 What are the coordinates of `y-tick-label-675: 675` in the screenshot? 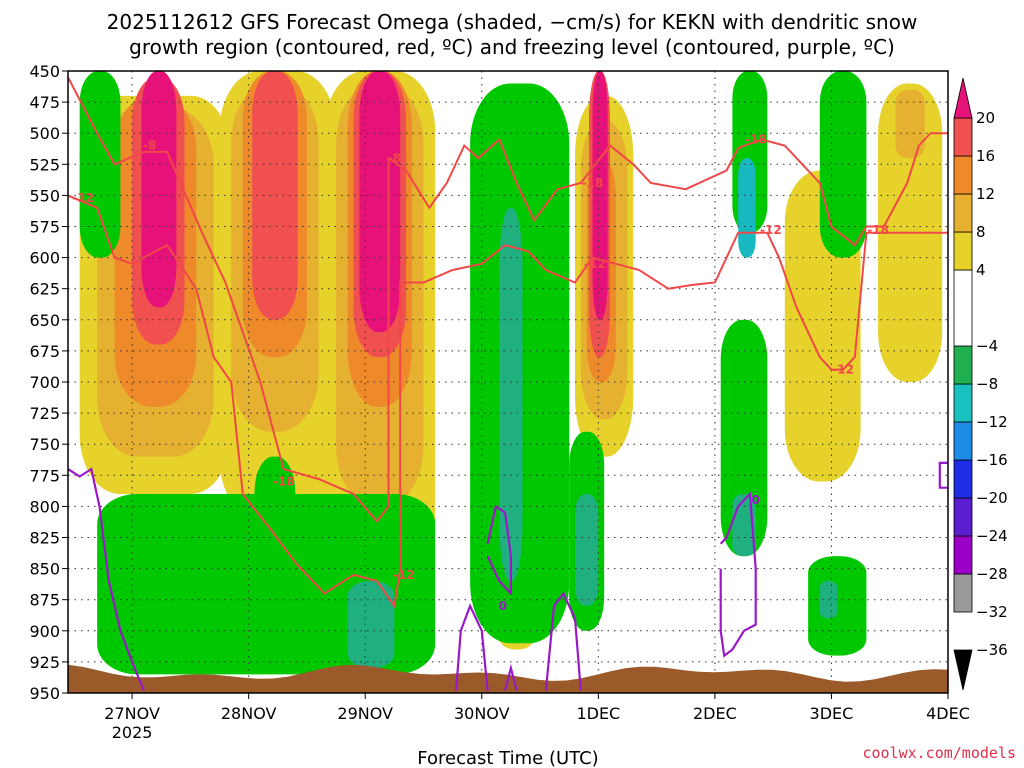 It's located at (44, 351).